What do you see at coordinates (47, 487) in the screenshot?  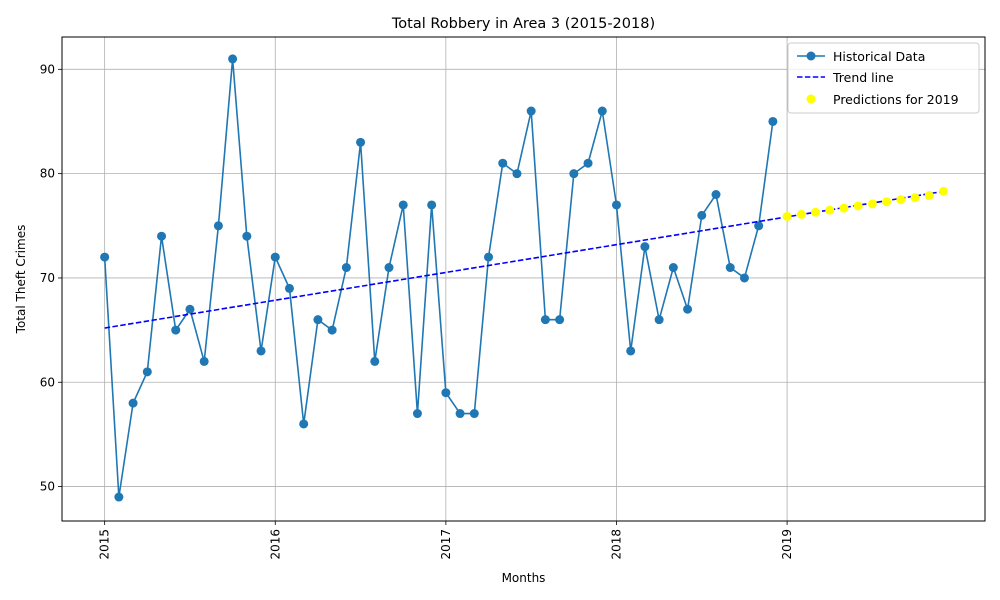 I see `y-tick-label: 50` at bounding box center [47, 487].